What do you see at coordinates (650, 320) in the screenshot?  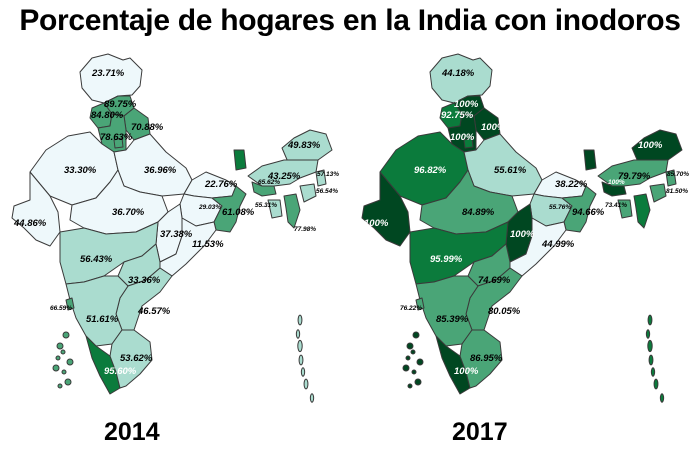 I see `island-andaman-0-2017` at bounding box center [650, 320].